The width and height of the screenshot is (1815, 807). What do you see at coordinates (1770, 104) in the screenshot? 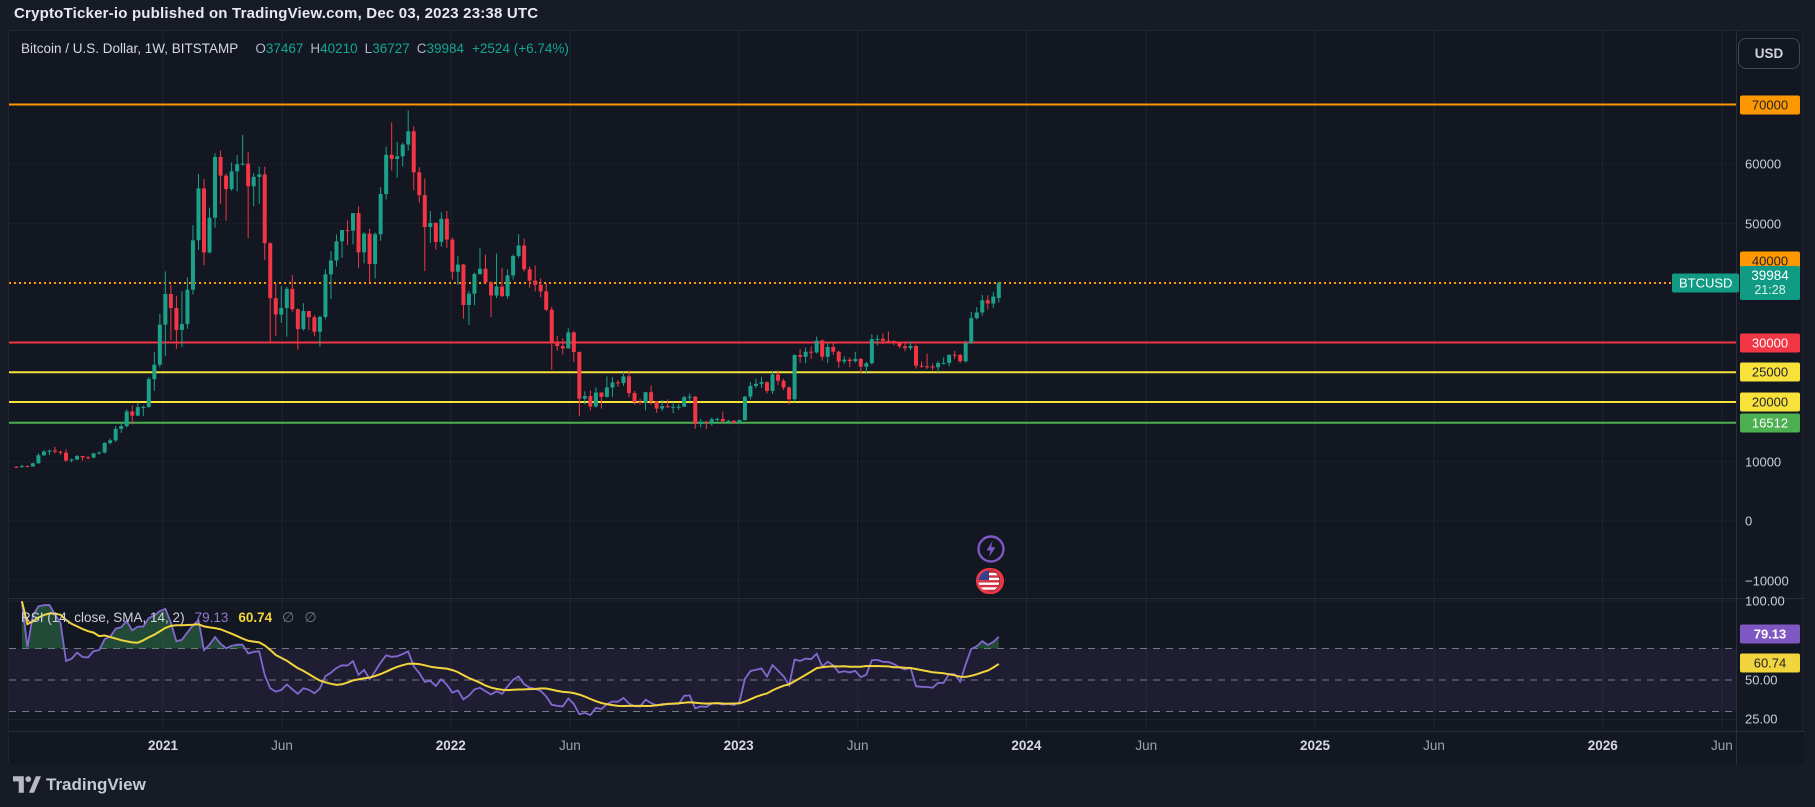
I see `level-label-70000: 70000` at bounding box center [1770, 104].